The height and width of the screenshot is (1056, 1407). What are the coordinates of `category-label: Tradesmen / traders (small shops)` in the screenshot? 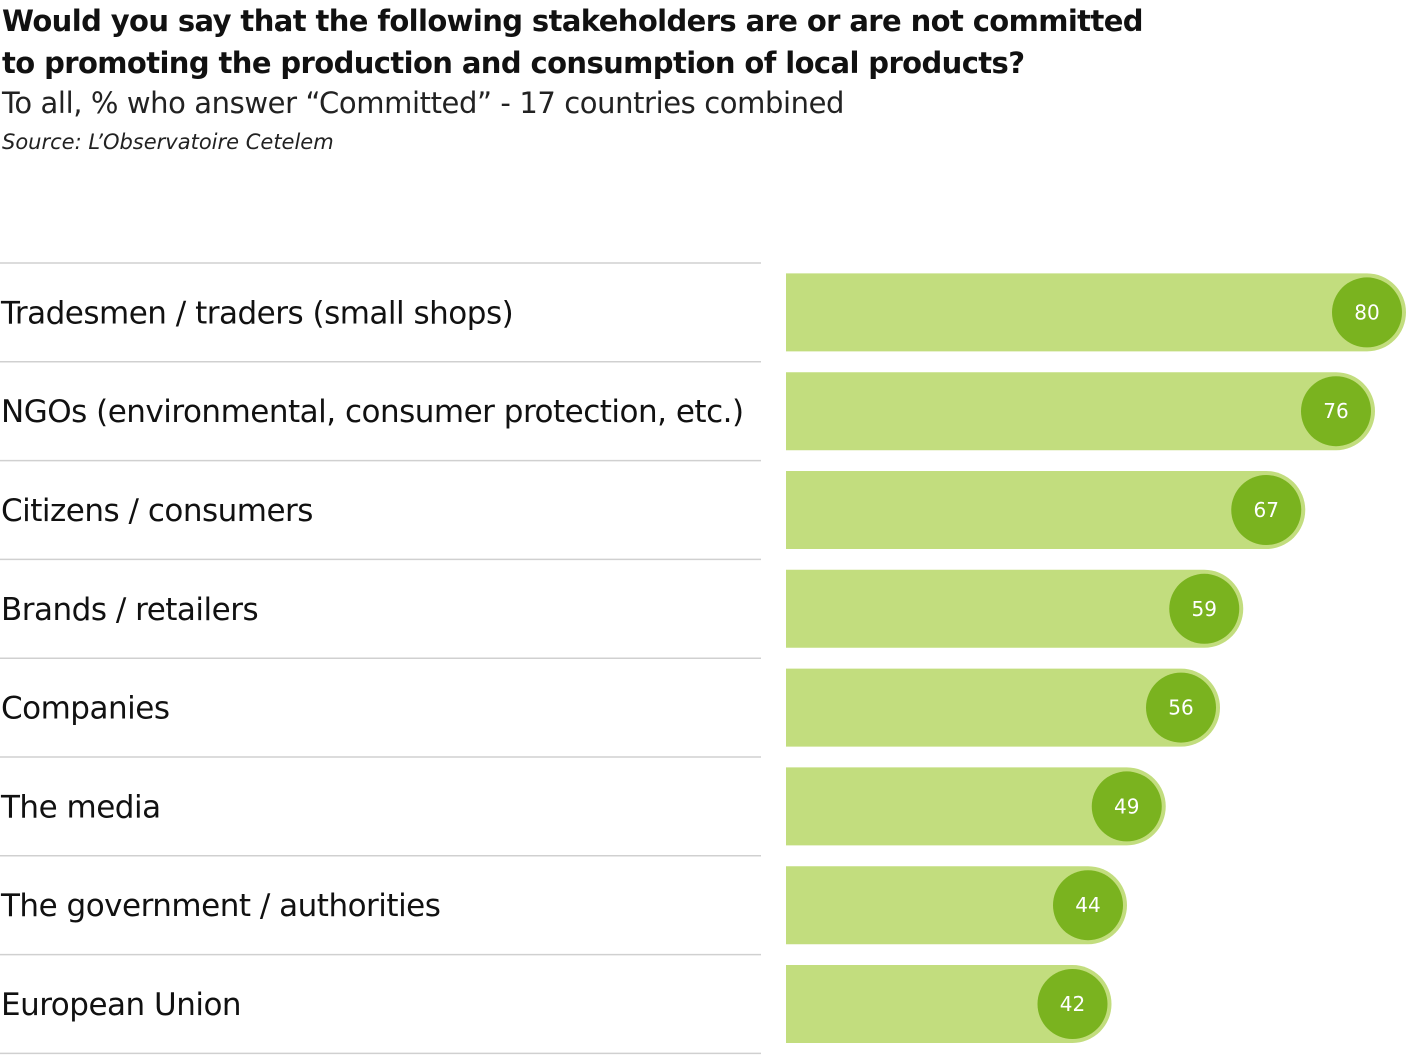 It's located at (256, 313).